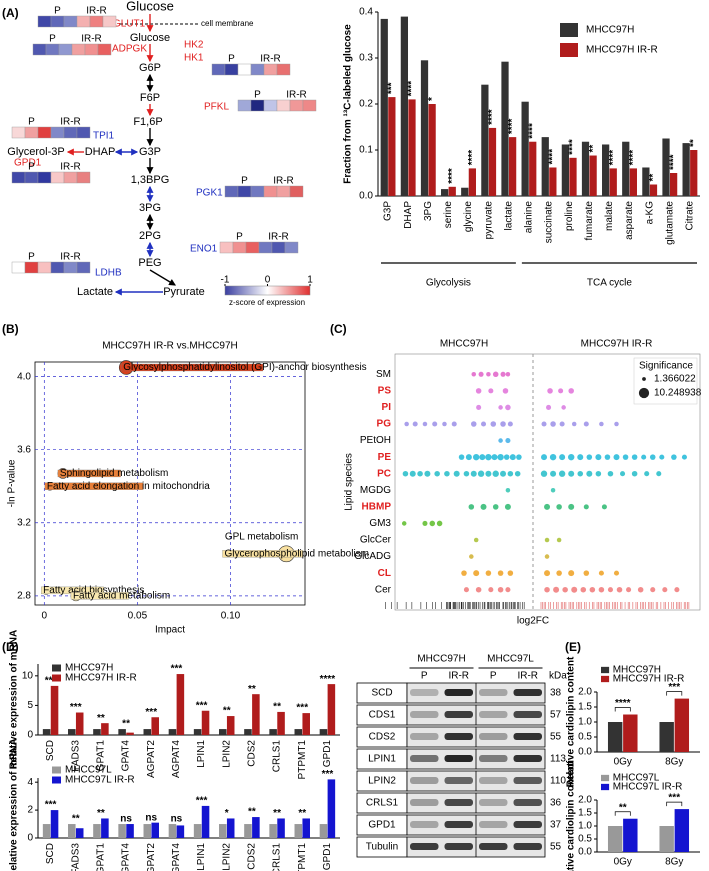 Image resolution: width=709 pixels, height=871 pixels. I want to click on metabolite: Pyrurate, so click(184, 292).